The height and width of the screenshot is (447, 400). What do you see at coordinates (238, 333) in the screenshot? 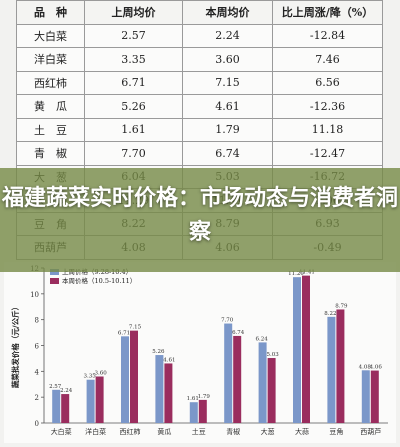
I see `data-label: 6.74` at bounding box center [238, 333].